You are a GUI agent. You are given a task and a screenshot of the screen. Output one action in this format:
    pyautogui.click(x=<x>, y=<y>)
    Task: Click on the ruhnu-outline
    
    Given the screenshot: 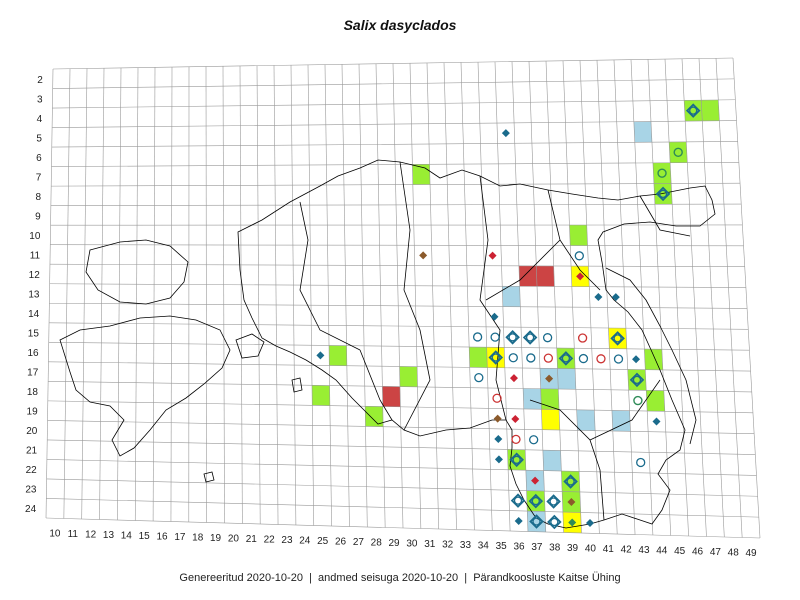 What is the action you would take?
    pyautogui.click(x=209, y=477)
    